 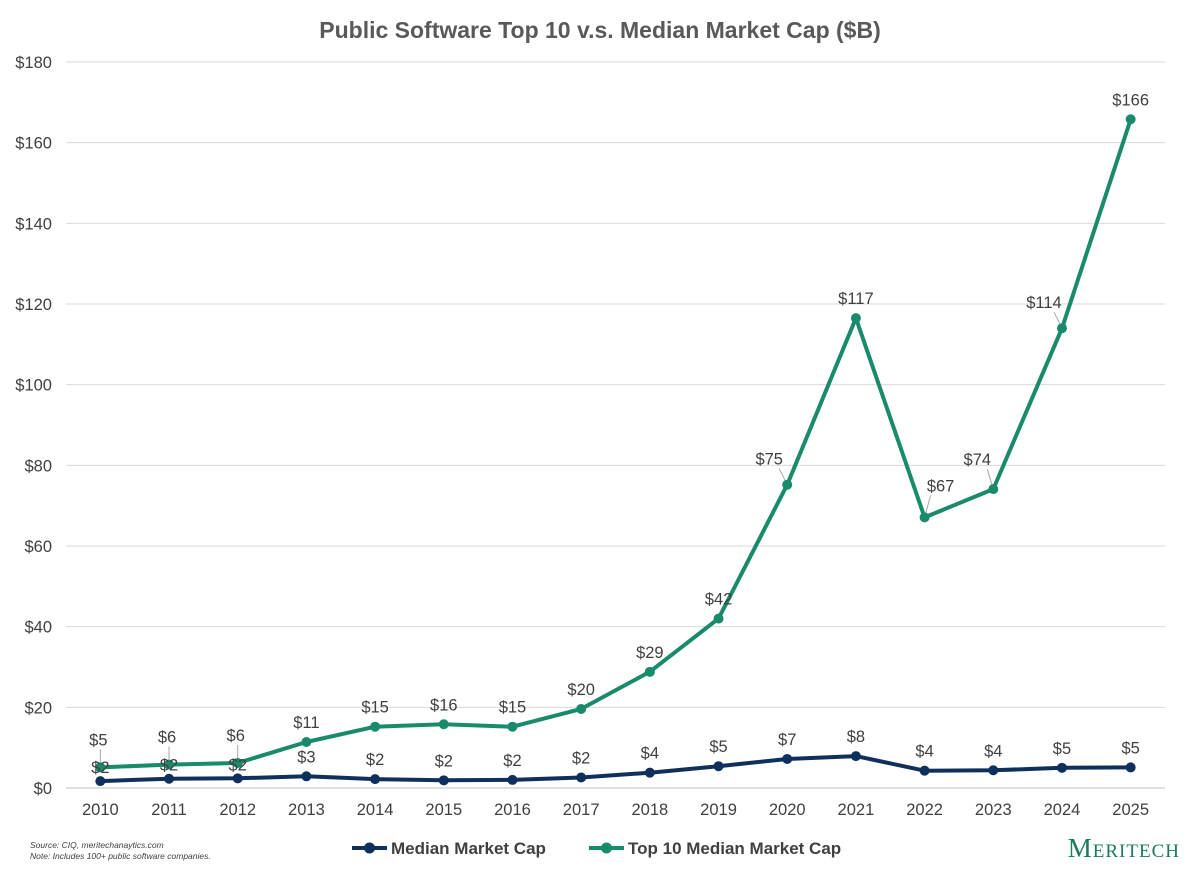 I want to click on top10-data-label: $117, so click(x=855, y=299).